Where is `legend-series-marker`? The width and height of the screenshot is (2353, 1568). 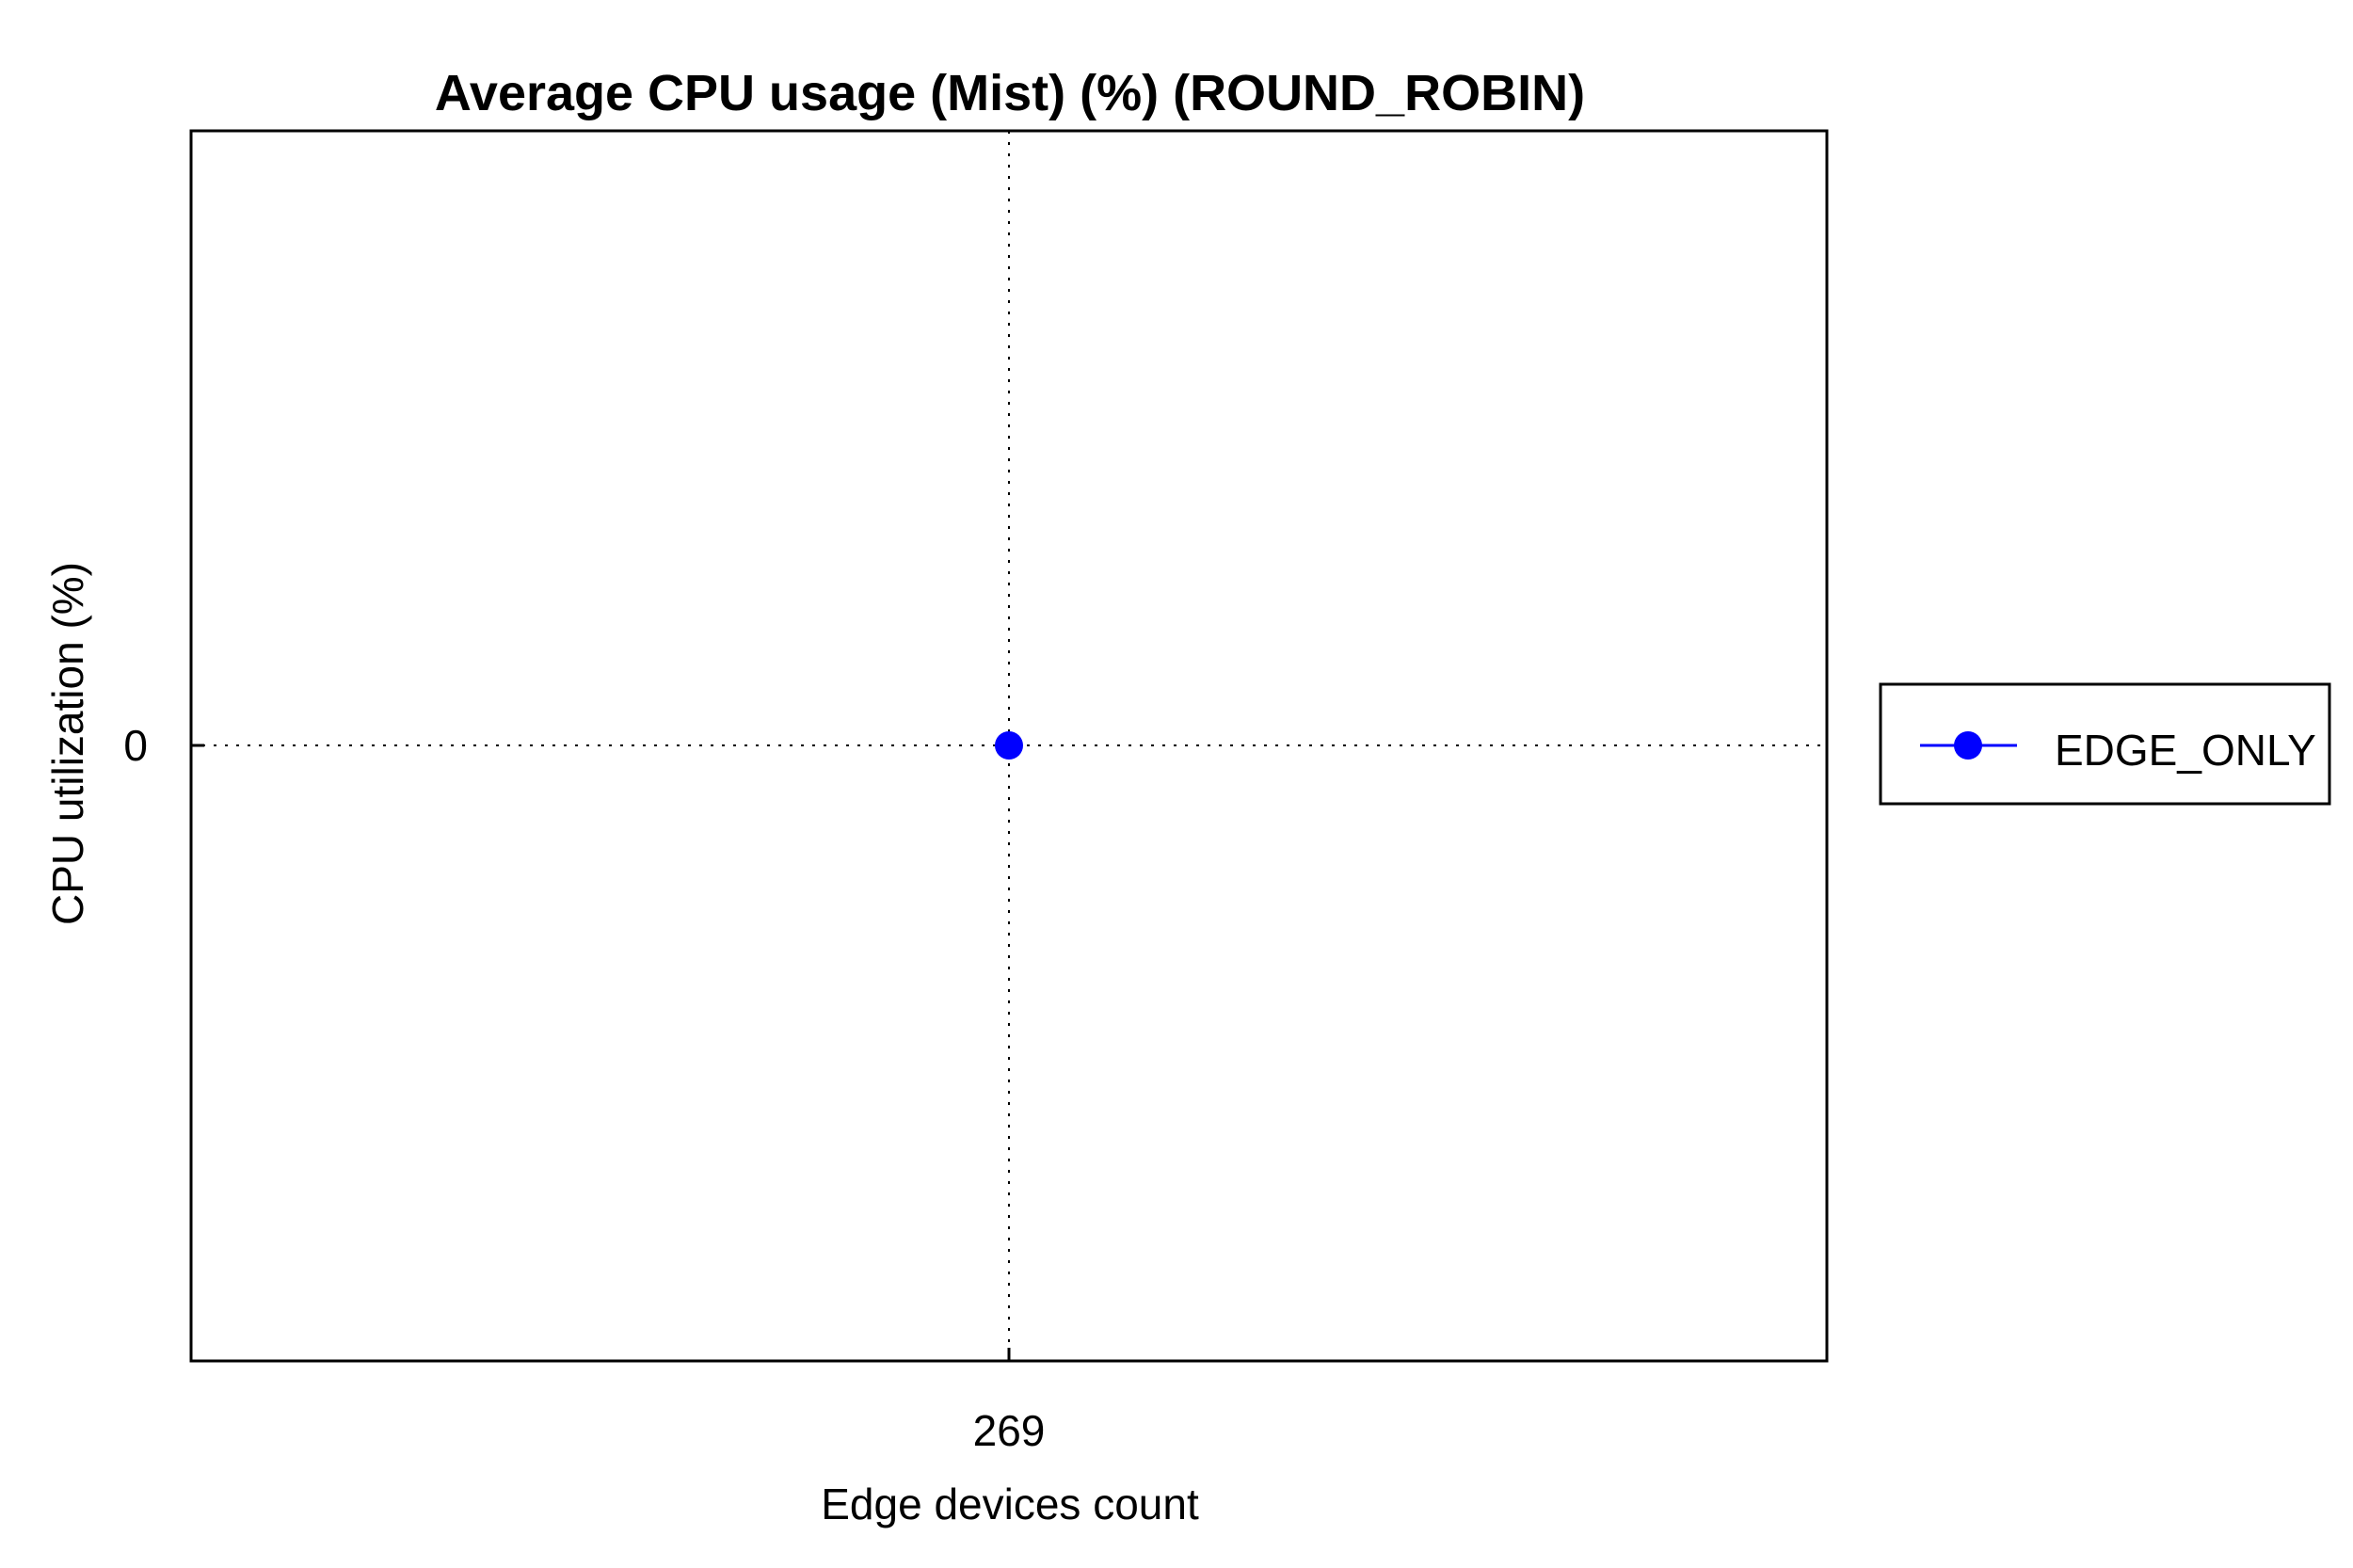
legend-series-marker is located at coordinates (1968, 745).